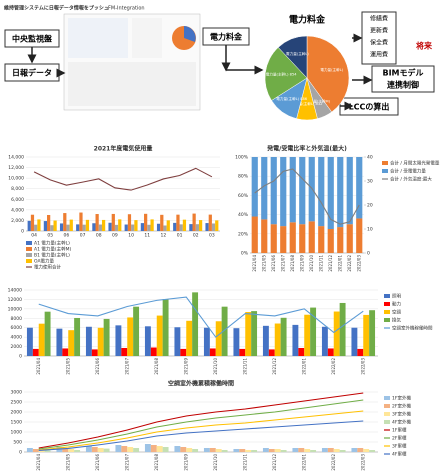  I want to click on tick-label: 1000, so click(17, 433).